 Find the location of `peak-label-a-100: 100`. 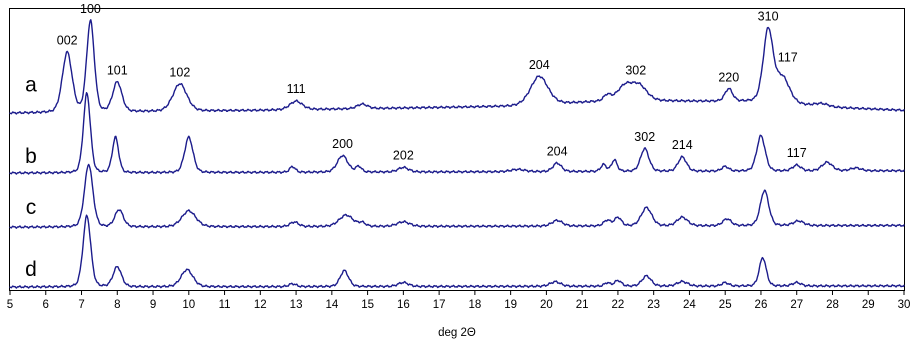

peak-label-a-100: 100 is located at coordinates (90, 9).